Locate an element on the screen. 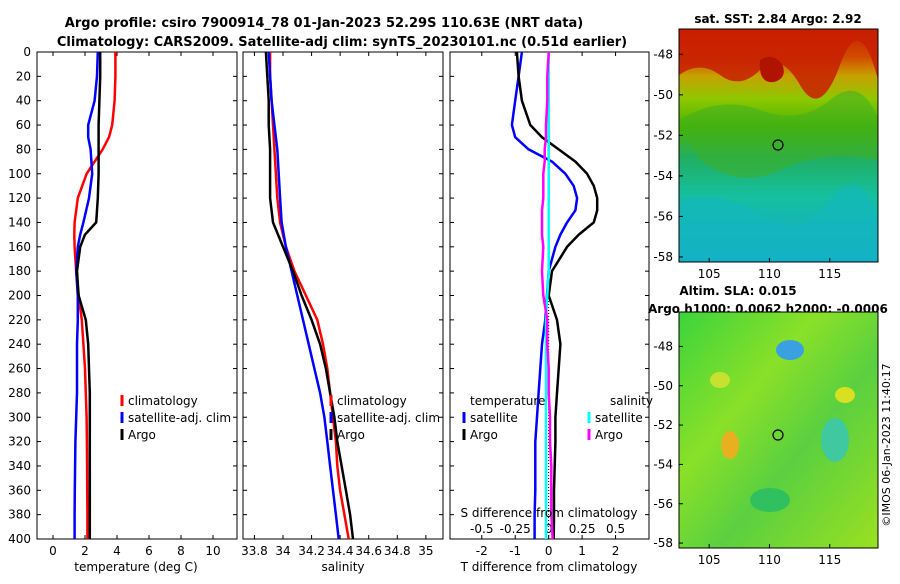 The width and height of the screenshot is (900, 584). sla-argo-marker is located at coordinates (778, 435).